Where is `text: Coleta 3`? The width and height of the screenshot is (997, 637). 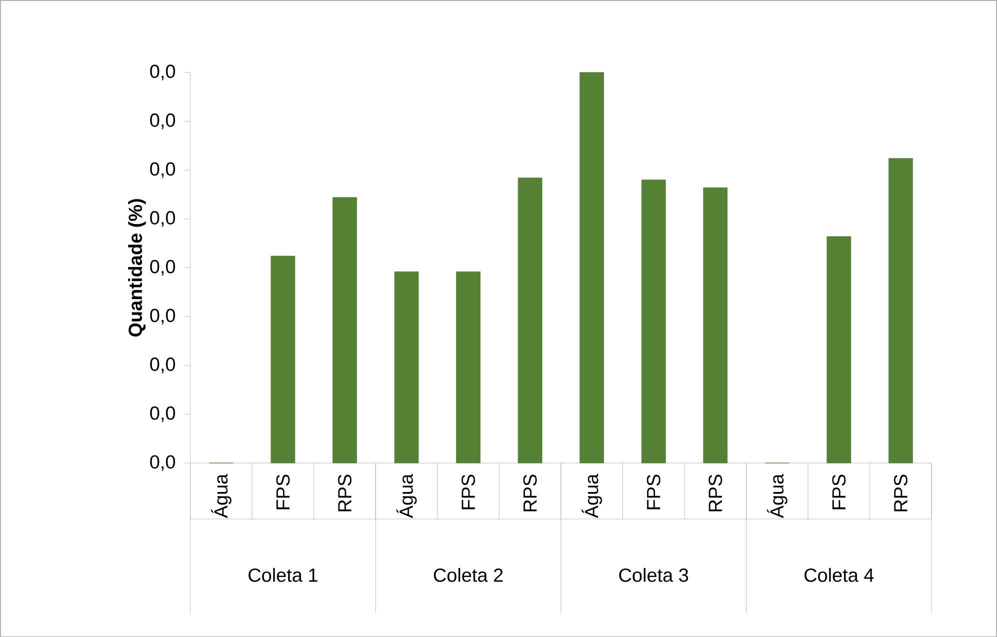 text: Coleta 3 is located at coordinates (653, 575).